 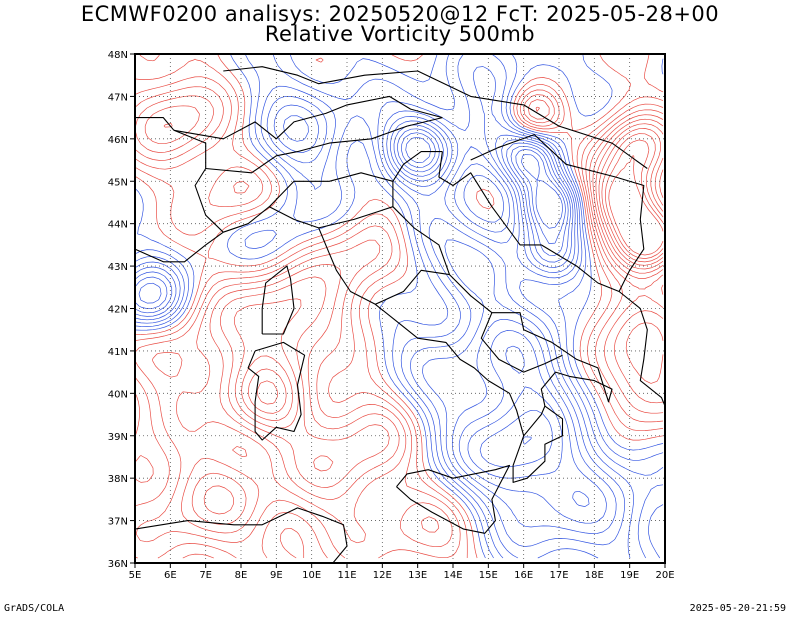 I want to click on lon-label: 17E, so click(x=558, y=575).